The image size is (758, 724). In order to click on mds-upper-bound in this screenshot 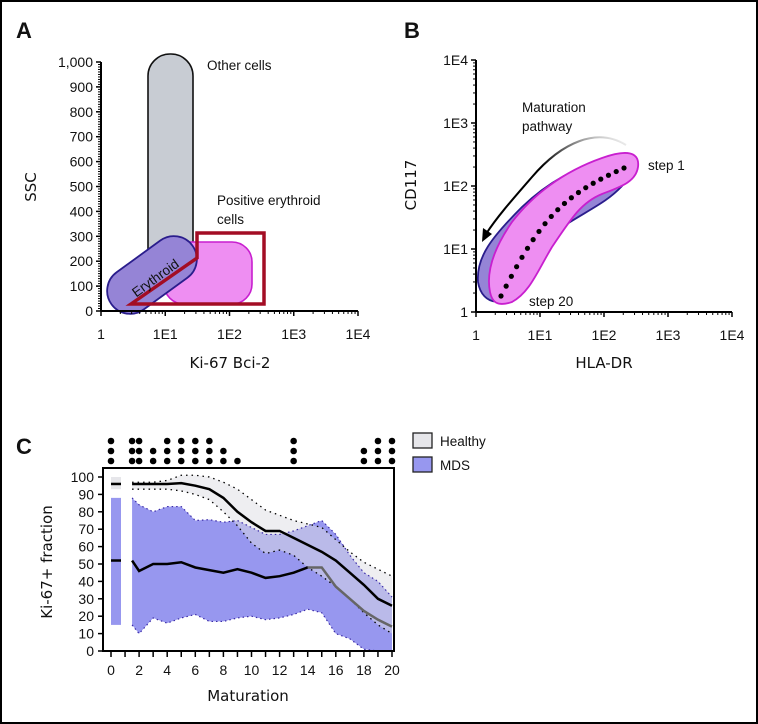, I will do `click(262, 547)`.